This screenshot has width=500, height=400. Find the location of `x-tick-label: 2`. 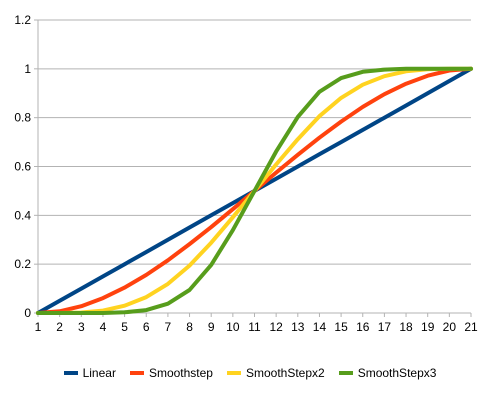

x-tick-label: 2 is located at coordinates (59, 327).